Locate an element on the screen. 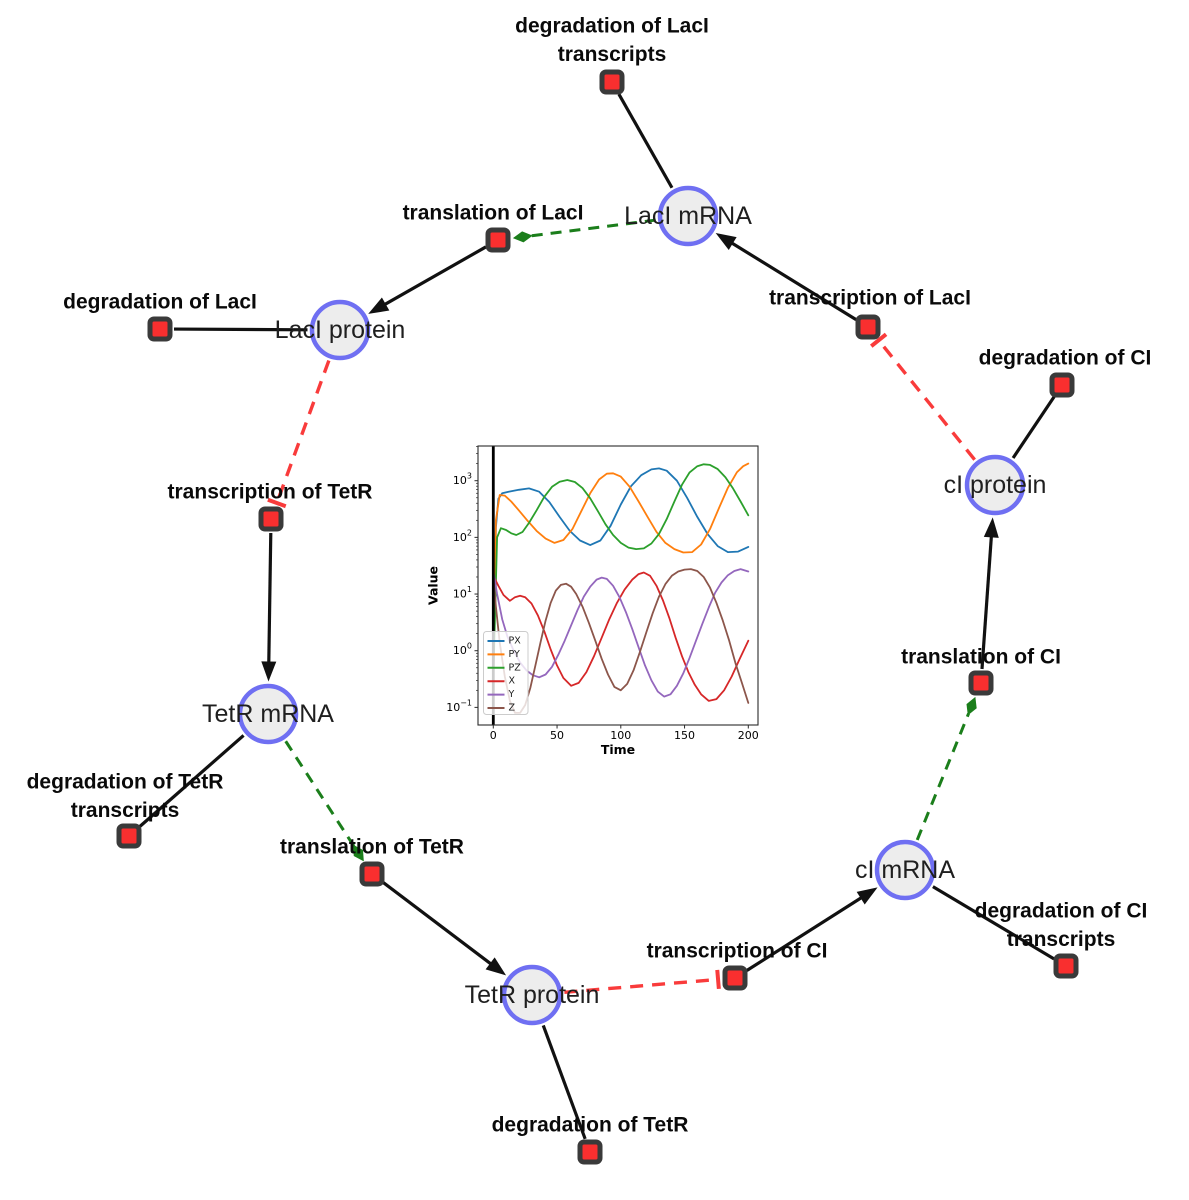 Image resolution: width=1189 pixels, height=1200 pixels. reaction-label-deg-laci: degradation of LacI is located at coordinates (160, 302).